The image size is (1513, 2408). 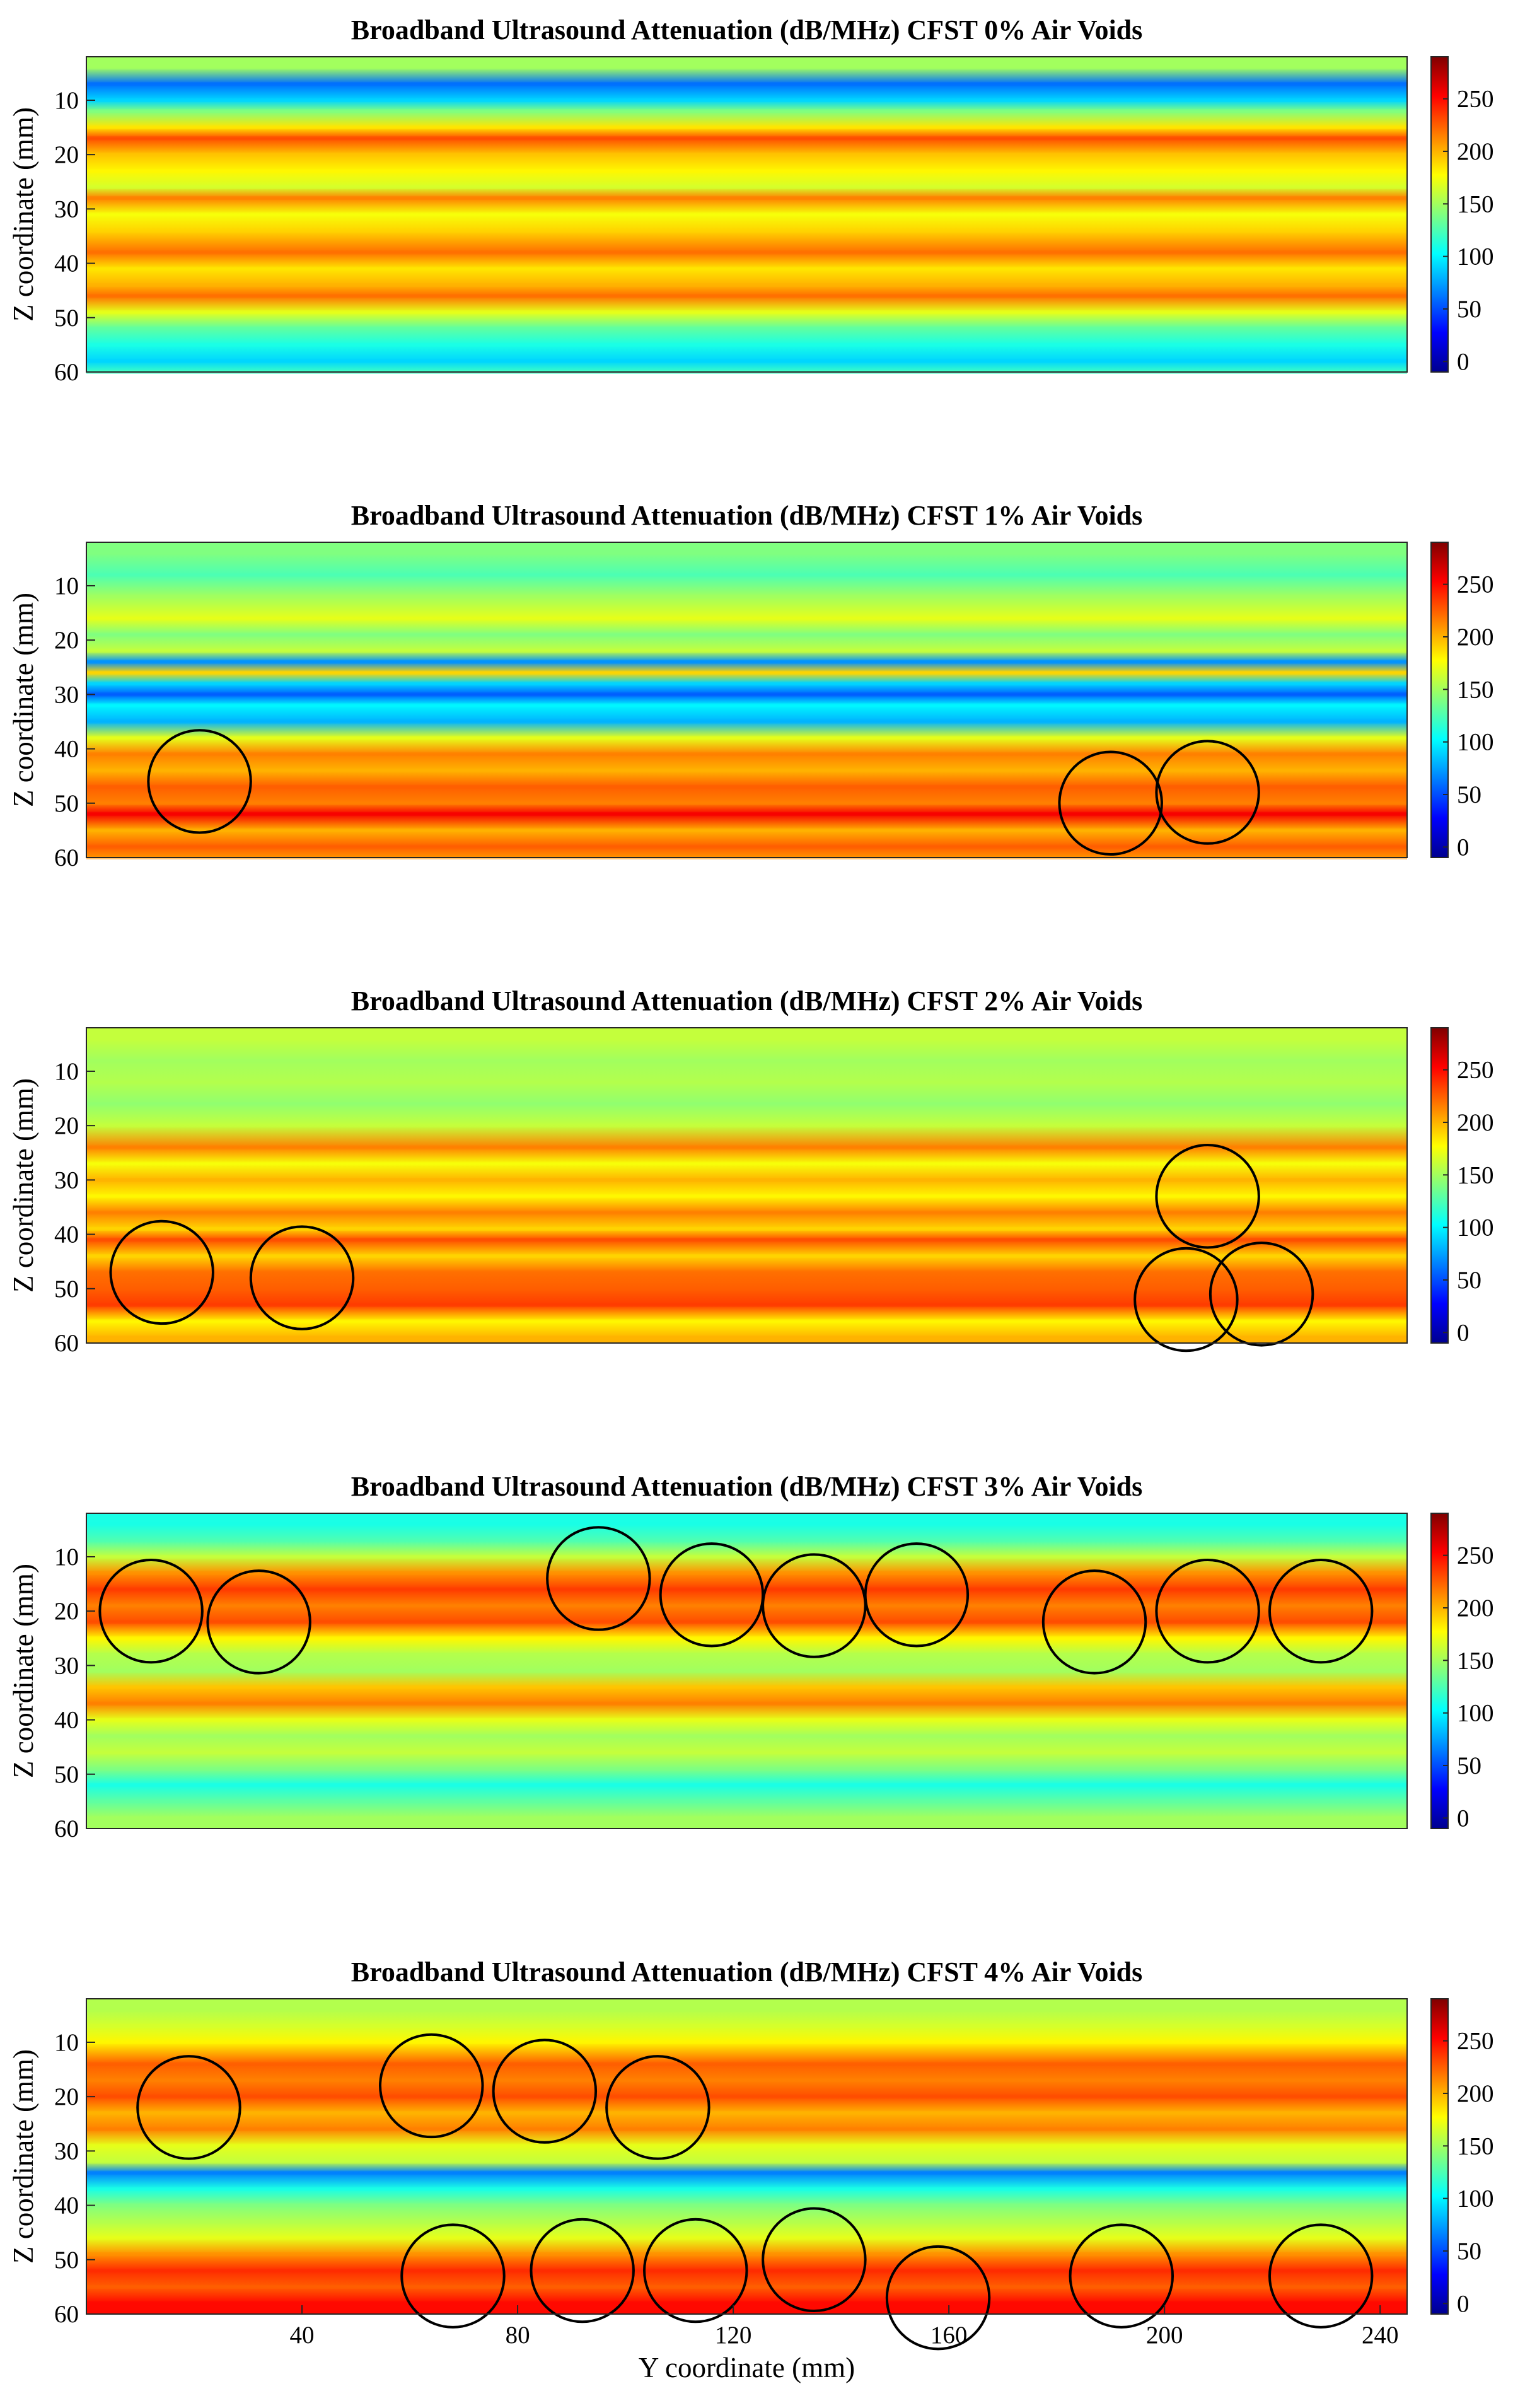 I want to click on x-tick-label: 40, so click(x=302, y=2335).